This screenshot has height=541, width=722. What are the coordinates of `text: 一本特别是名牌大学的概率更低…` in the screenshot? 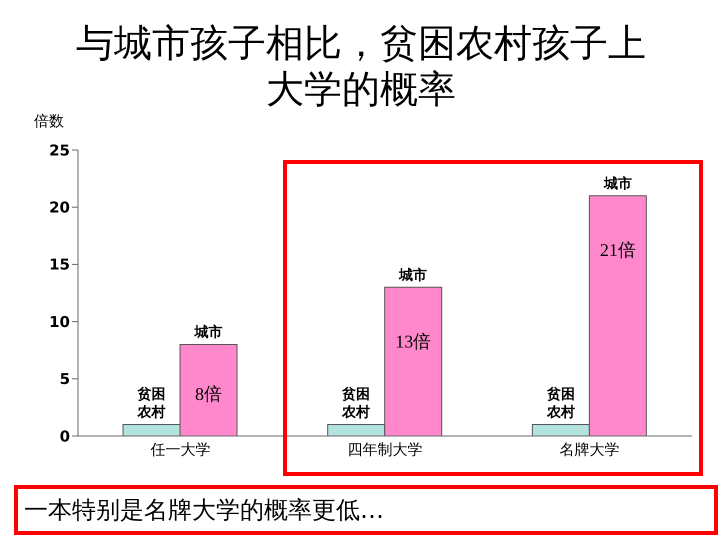 It's located at (366, 510).